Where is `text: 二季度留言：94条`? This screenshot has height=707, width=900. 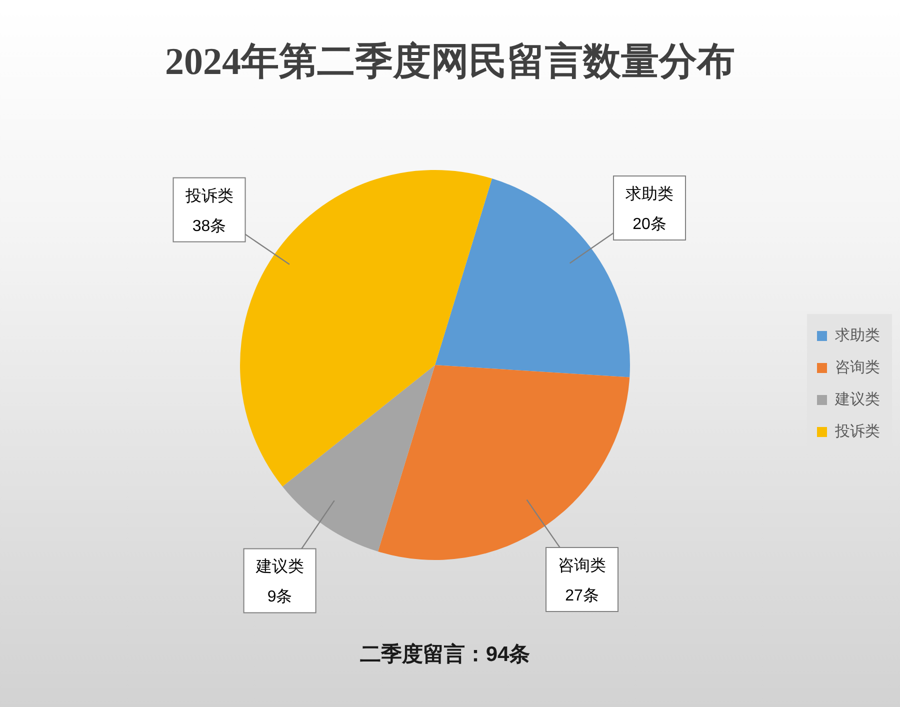 text: 二季度留言：94条 is located at coordinates (445, 655).